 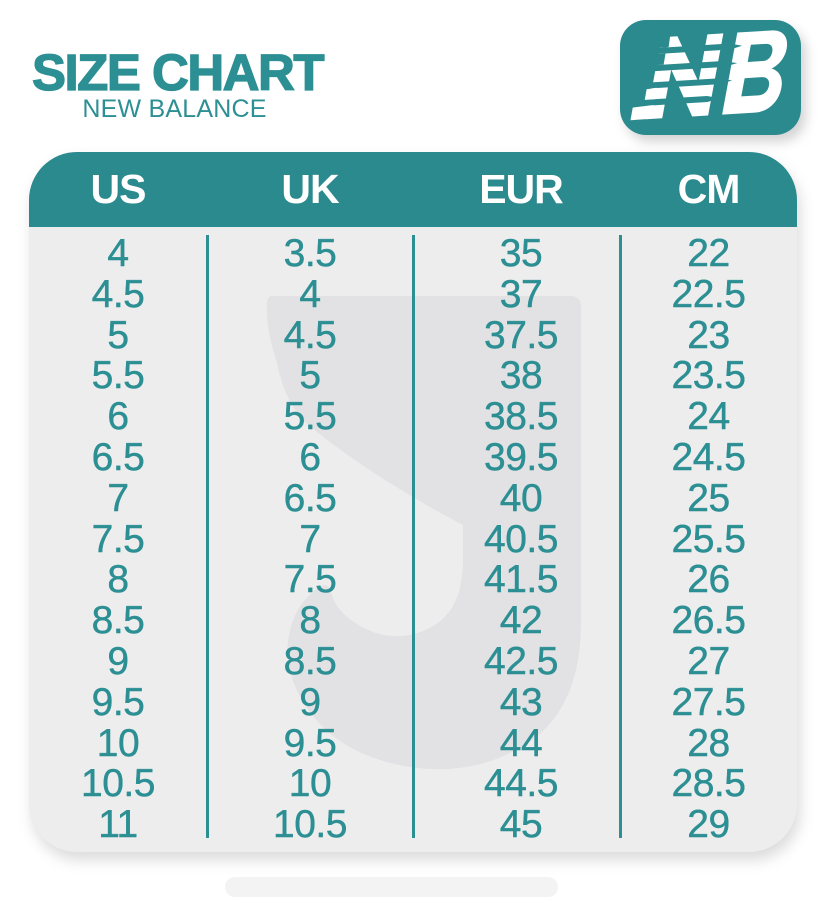 What do you see at coordinates (708, 825) in the screenshot?
I see `size-cell: 29` at bounding box center [708, 825].